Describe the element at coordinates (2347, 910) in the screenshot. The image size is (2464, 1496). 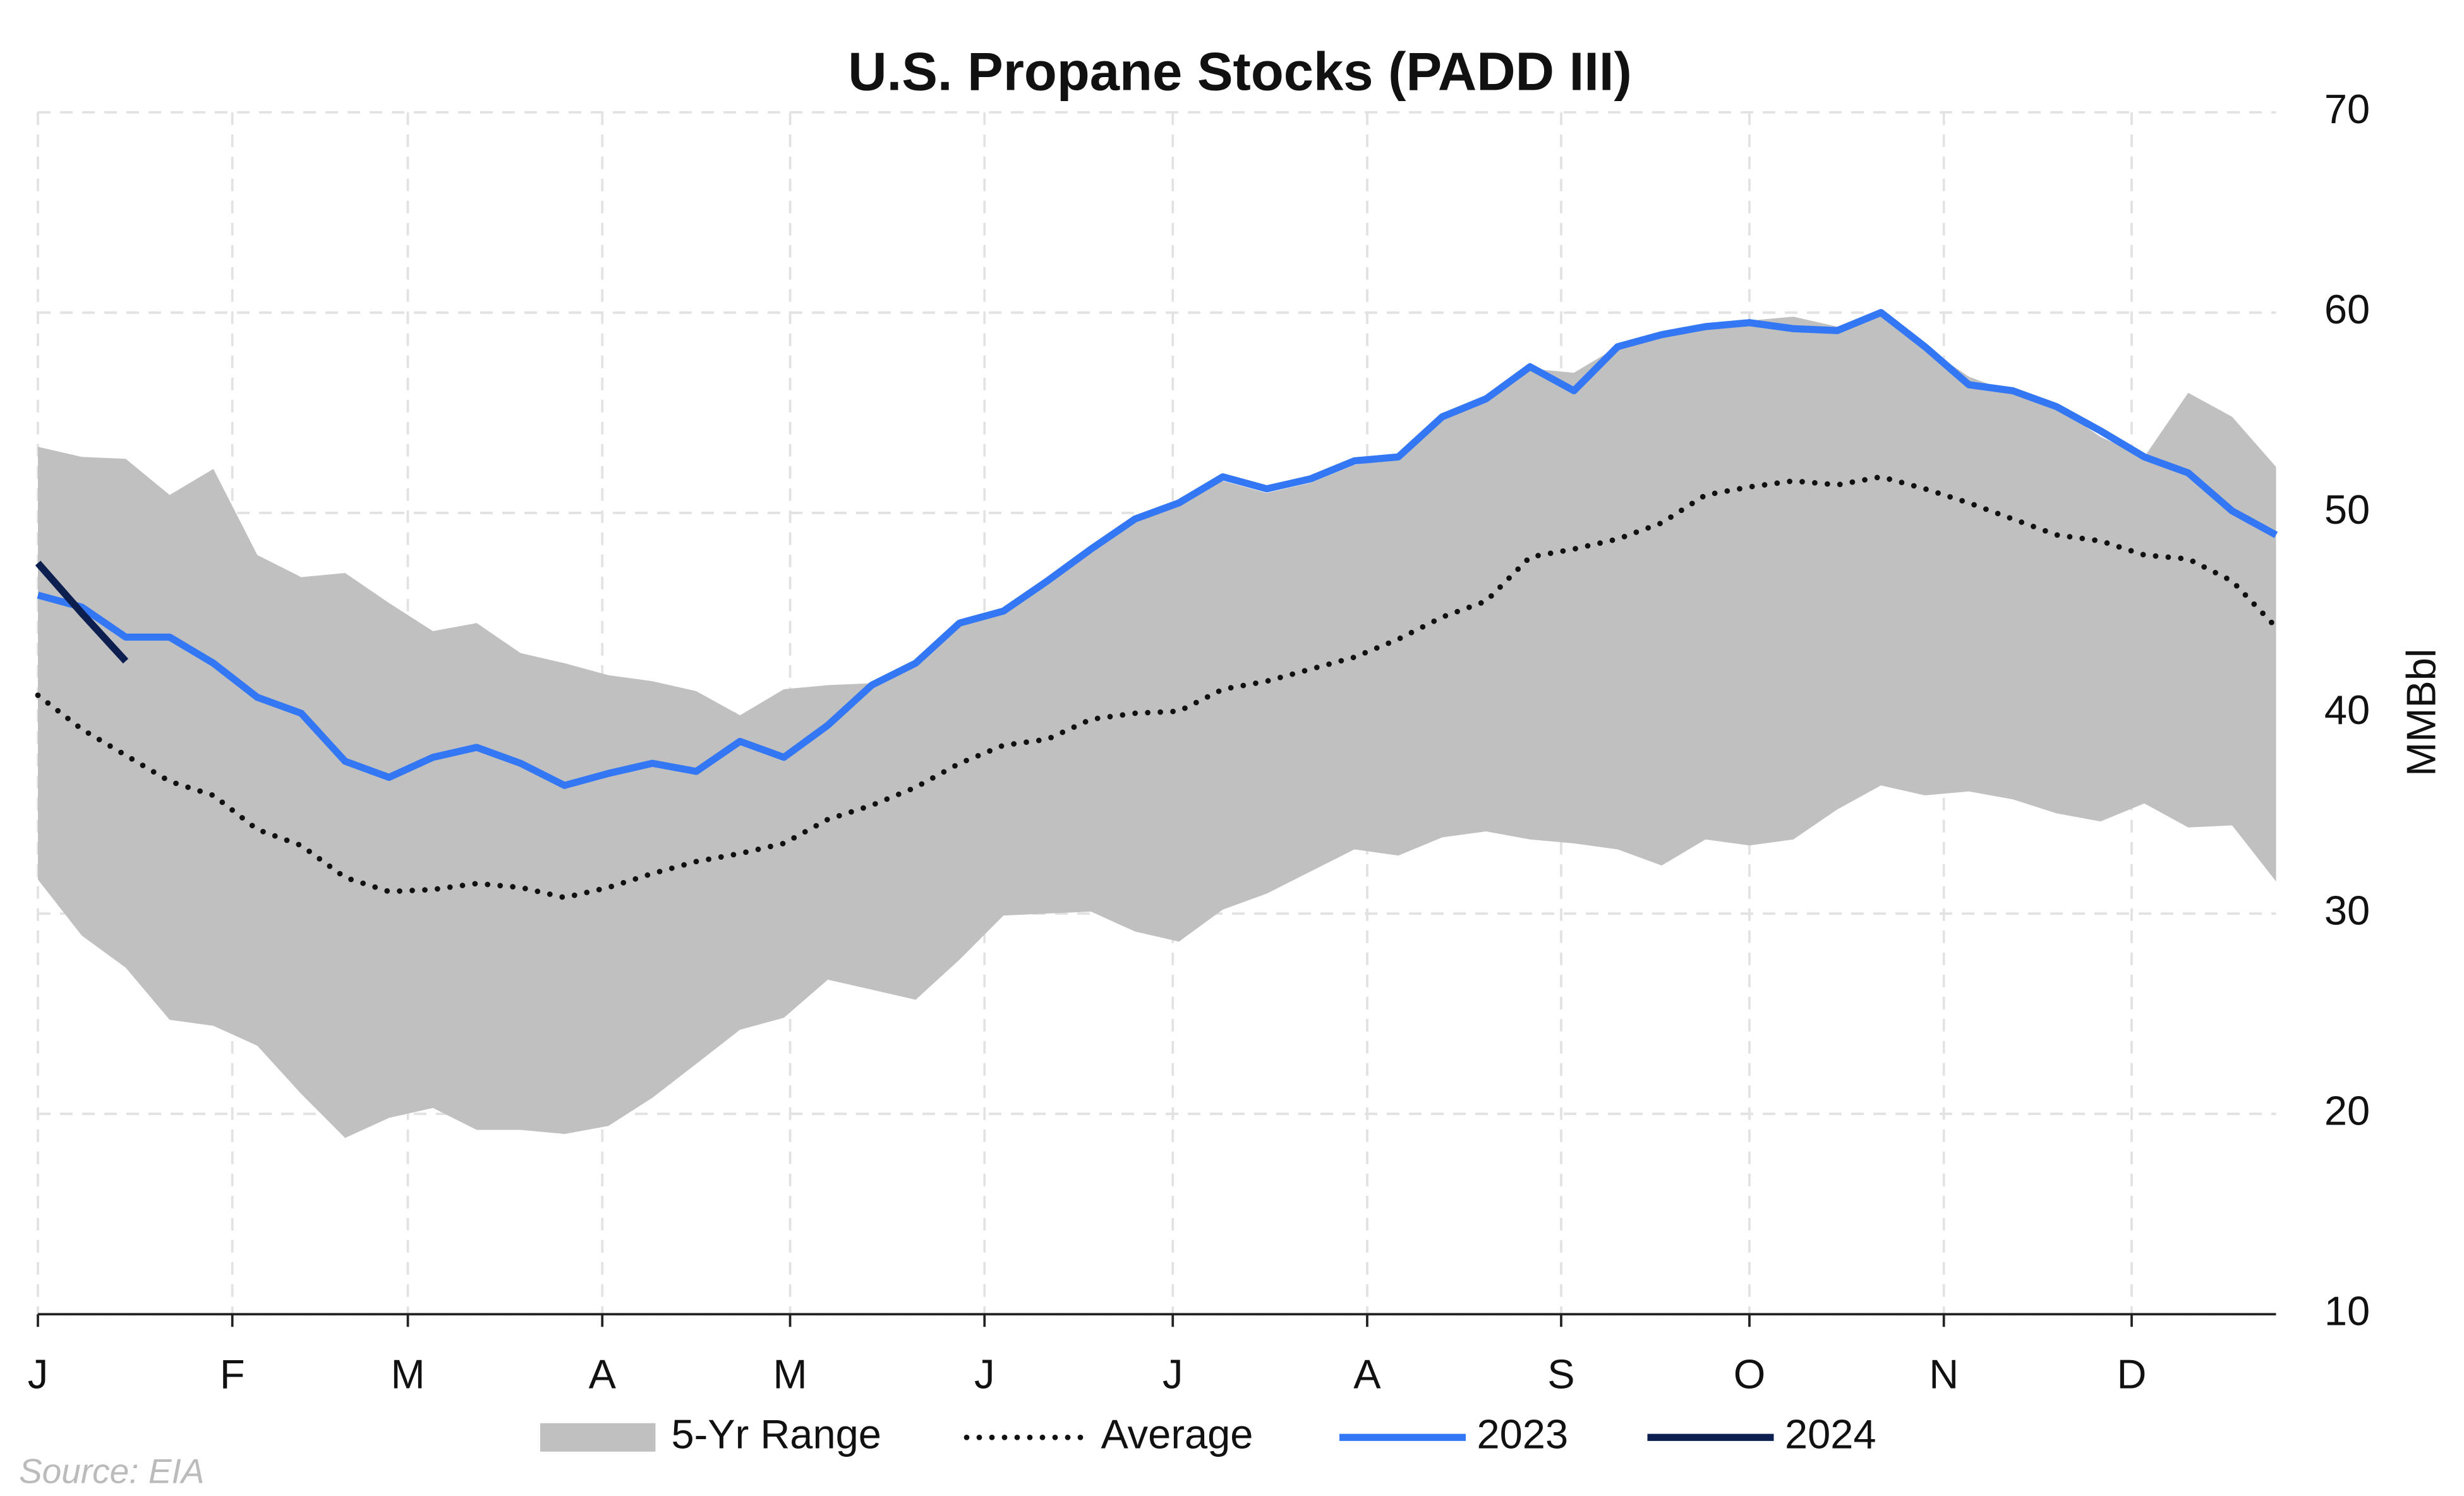
I see `y-tick-label: 30` at that location.